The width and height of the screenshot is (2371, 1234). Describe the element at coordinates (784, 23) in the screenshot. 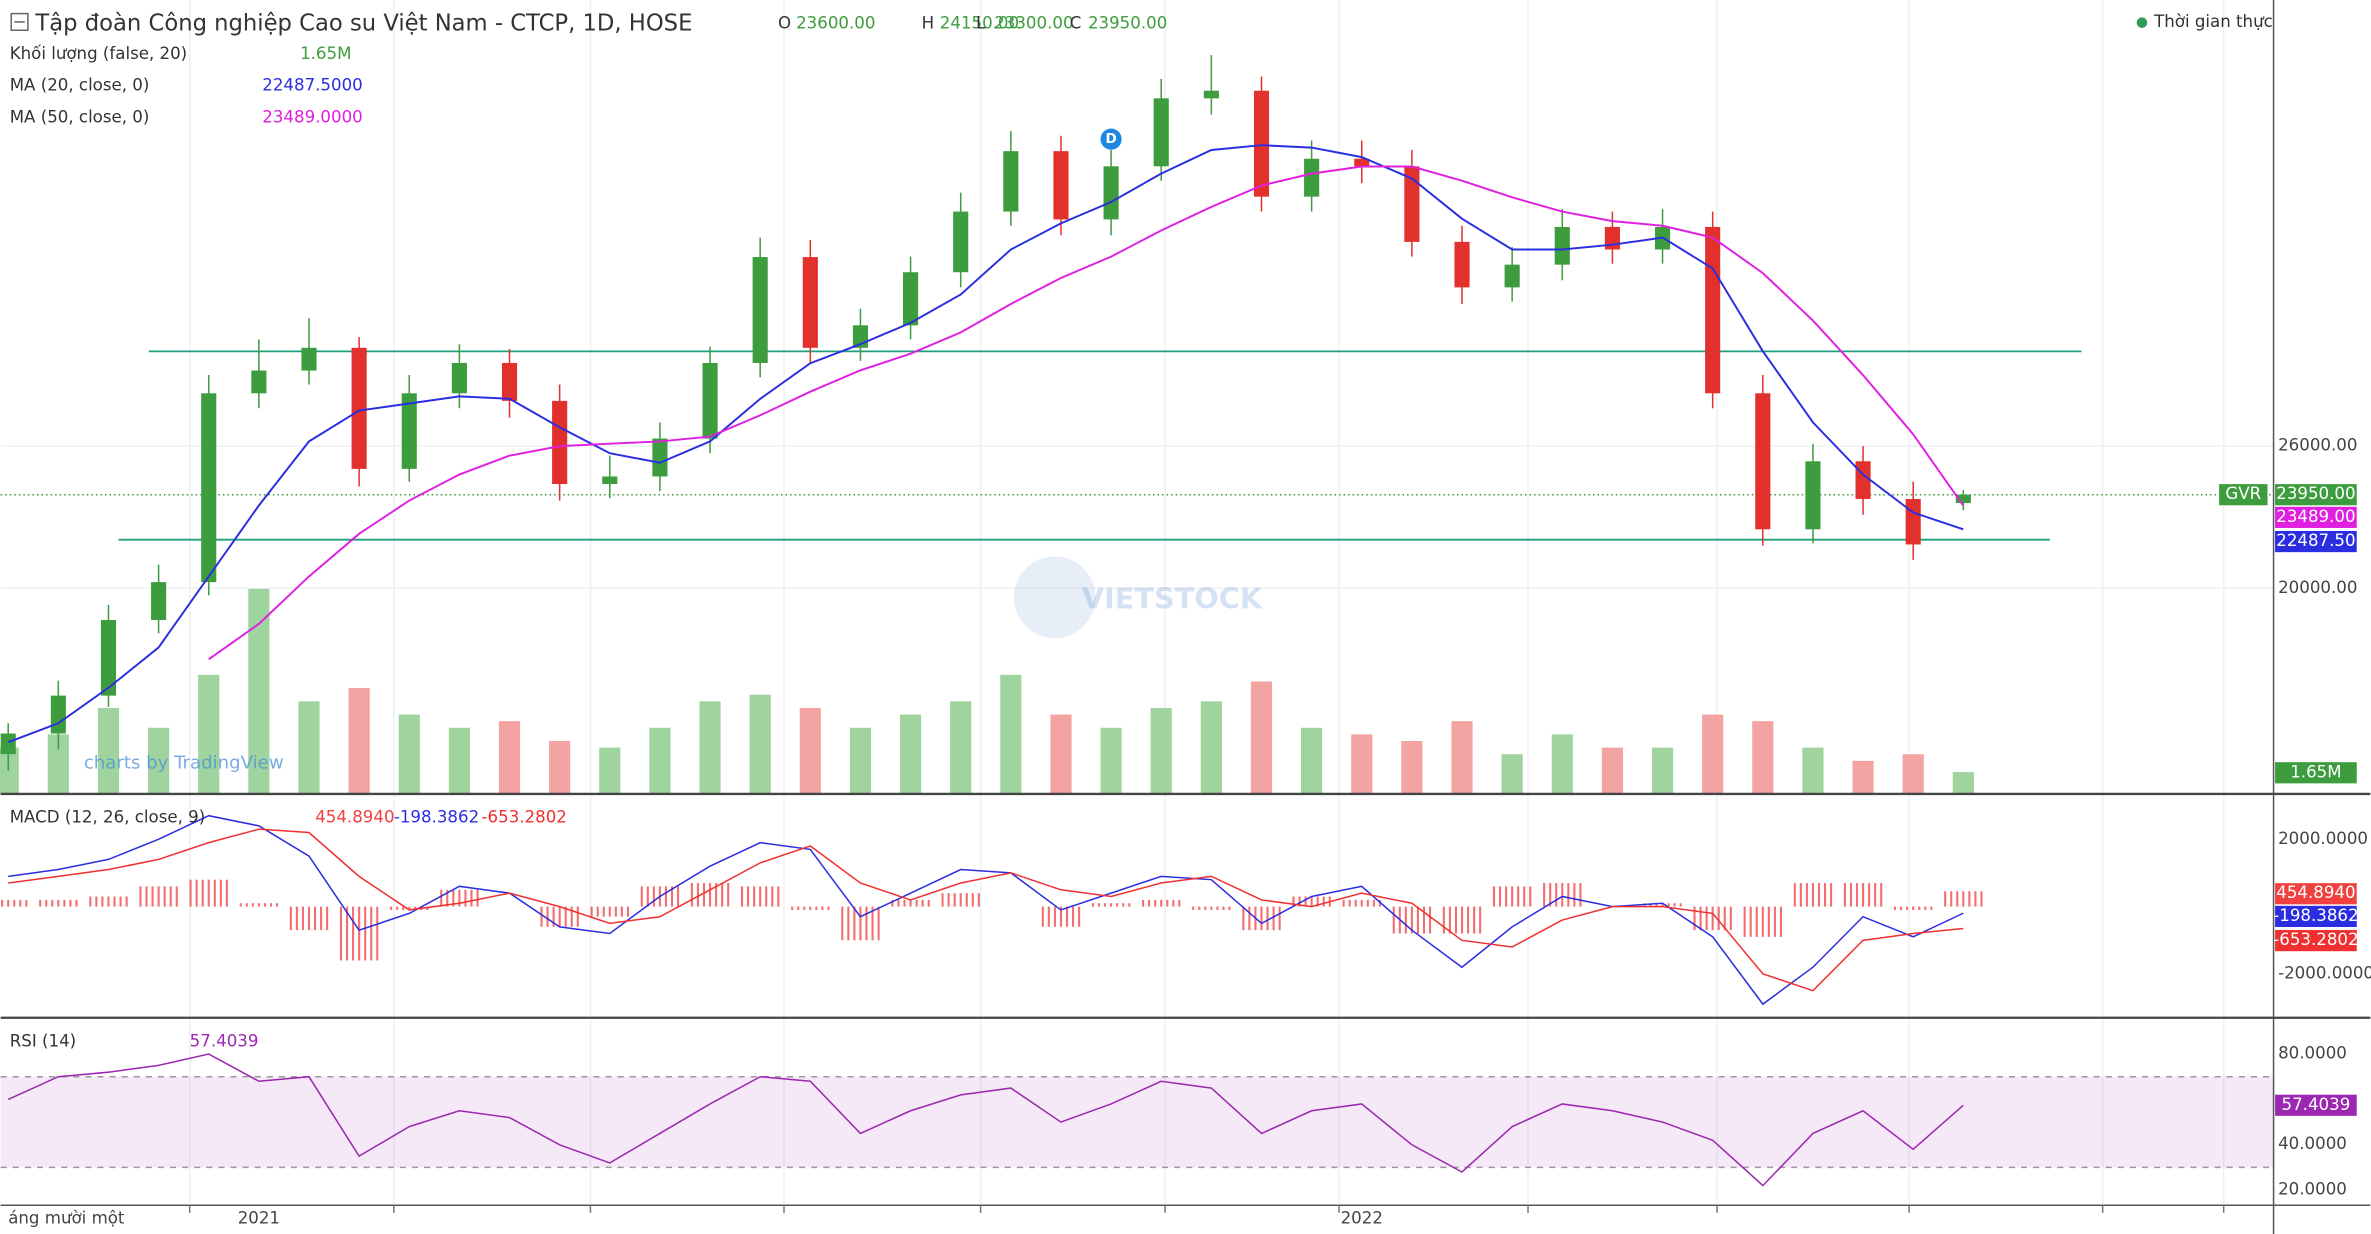

I see `ohlc-key: O` at that location.